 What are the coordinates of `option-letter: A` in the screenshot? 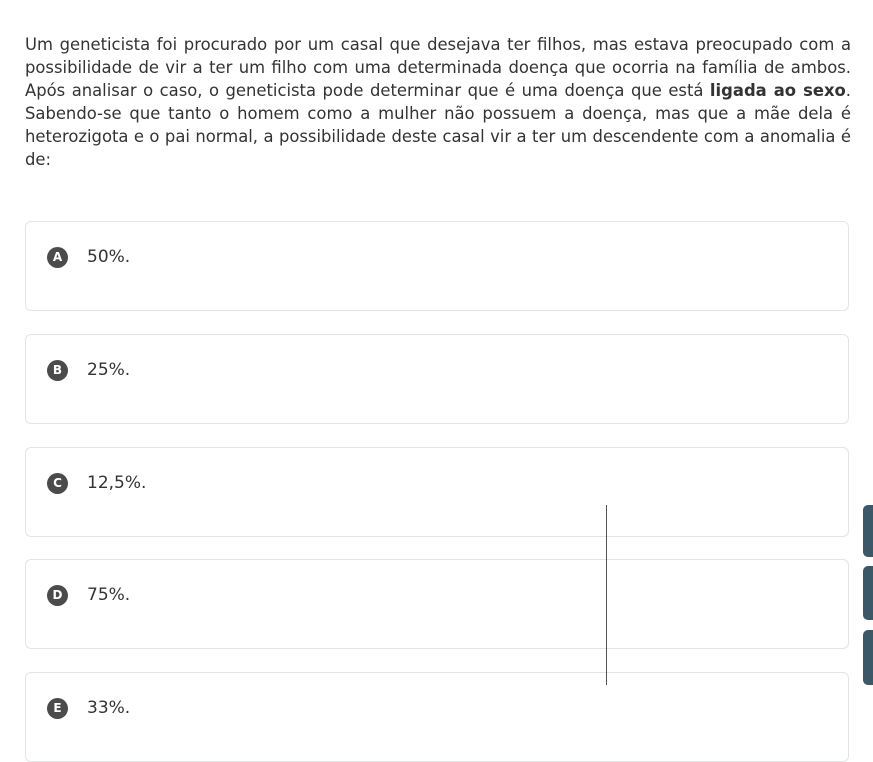 It's located at (57, 257).